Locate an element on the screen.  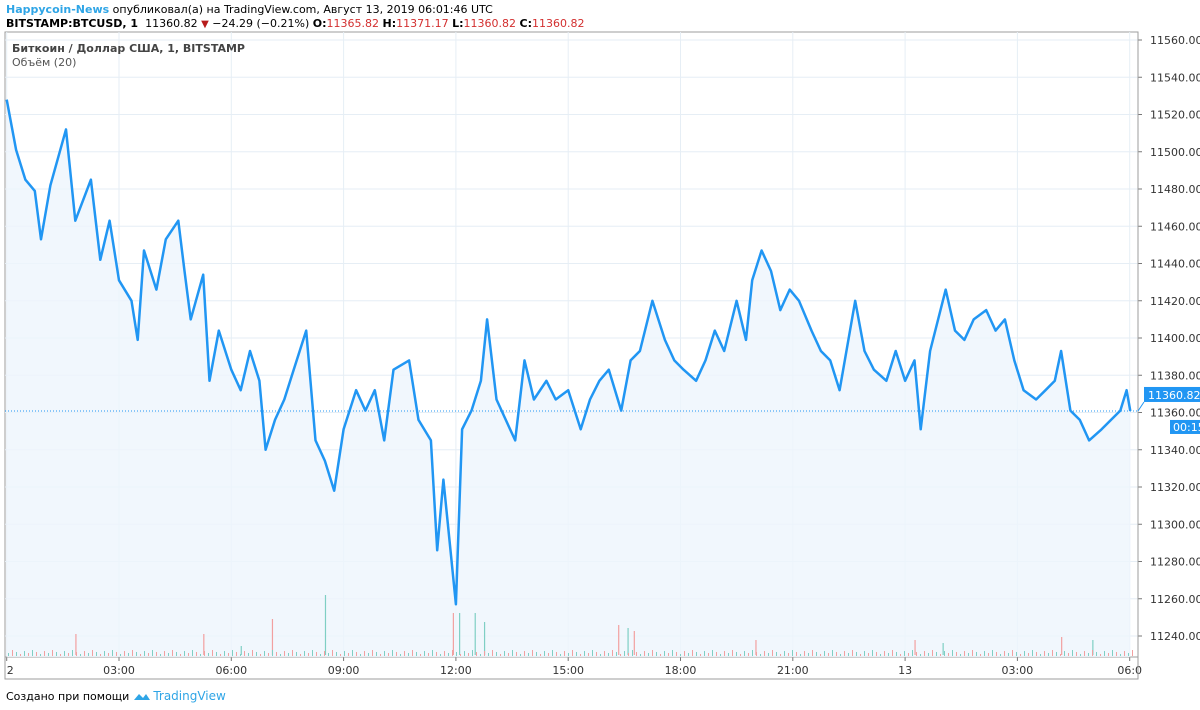
close-value: 11360.82 is located at coordinates (558, 23).